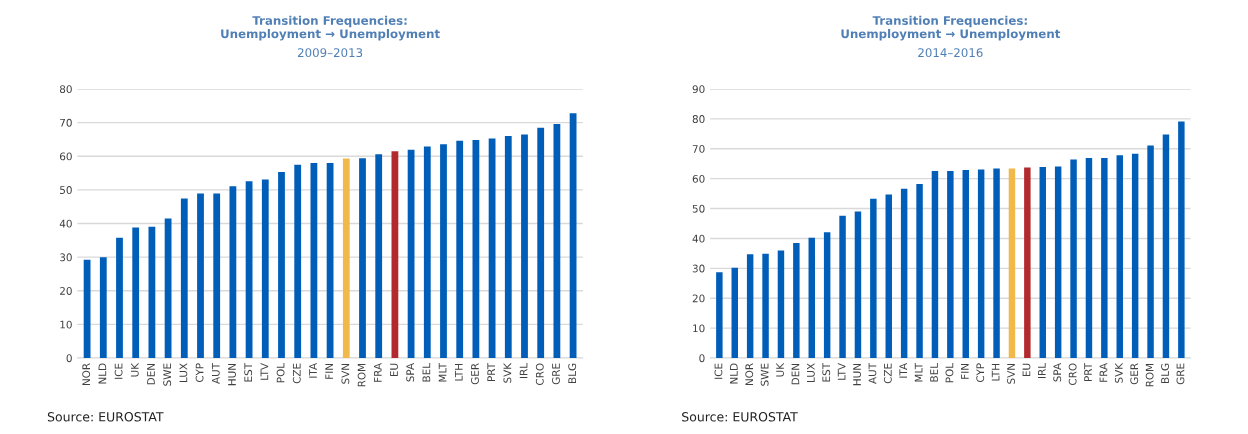  What do you see at coordinates (65, 156) in the screenshot?
I see `y-tick-label: 60` at bounding box center [65, 156].